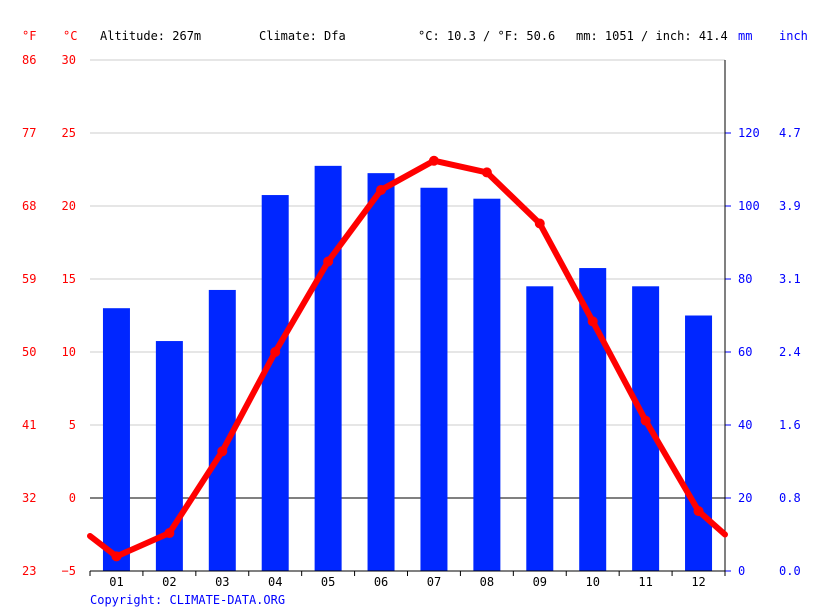 The width and height of the screenshot is (815, 616). Describe the element at coordinates (29, 498) in the screenshot. I see `fahrenheit-tick-label: 32` at that location.